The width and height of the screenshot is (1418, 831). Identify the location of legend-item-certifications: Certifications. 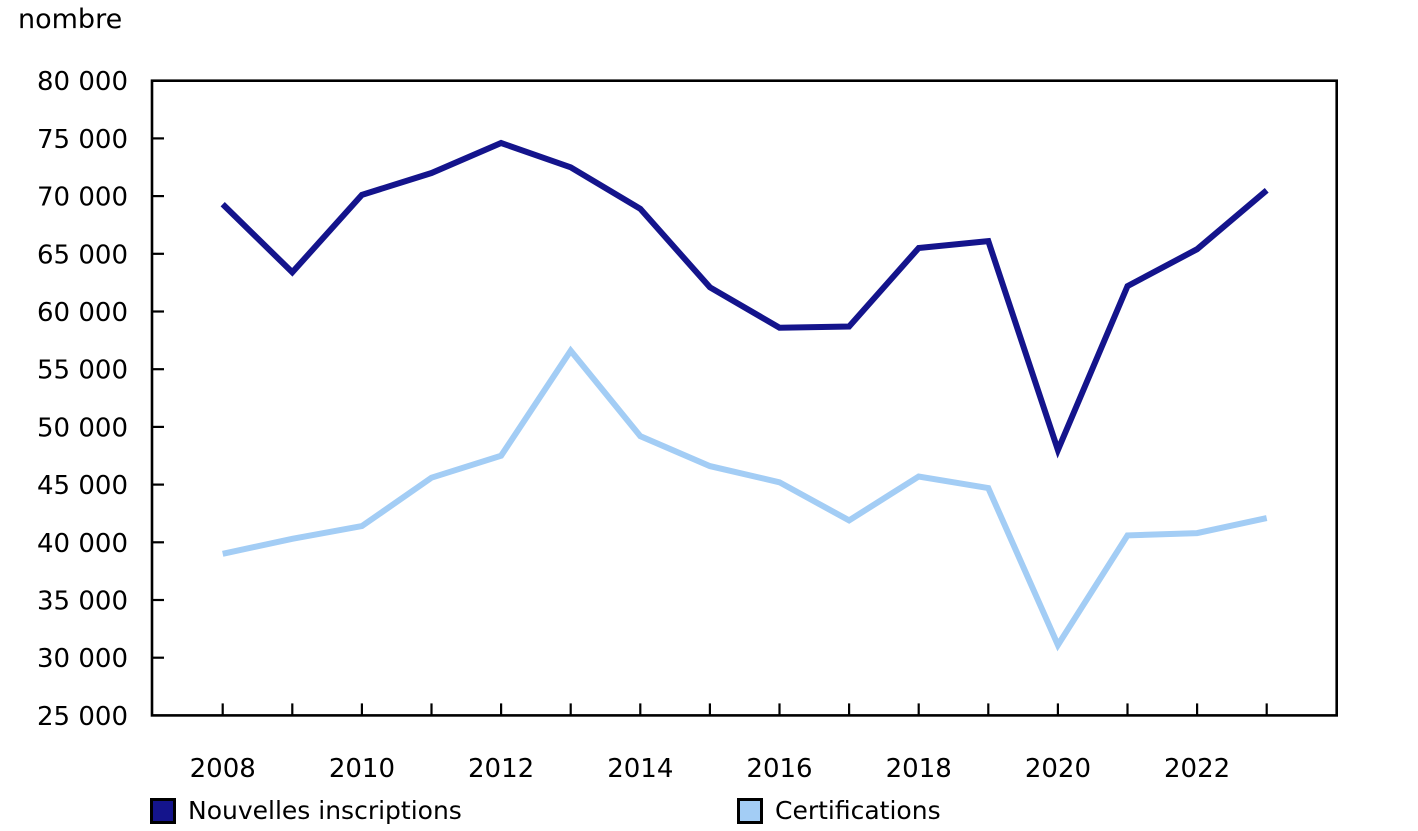
(839, 810).